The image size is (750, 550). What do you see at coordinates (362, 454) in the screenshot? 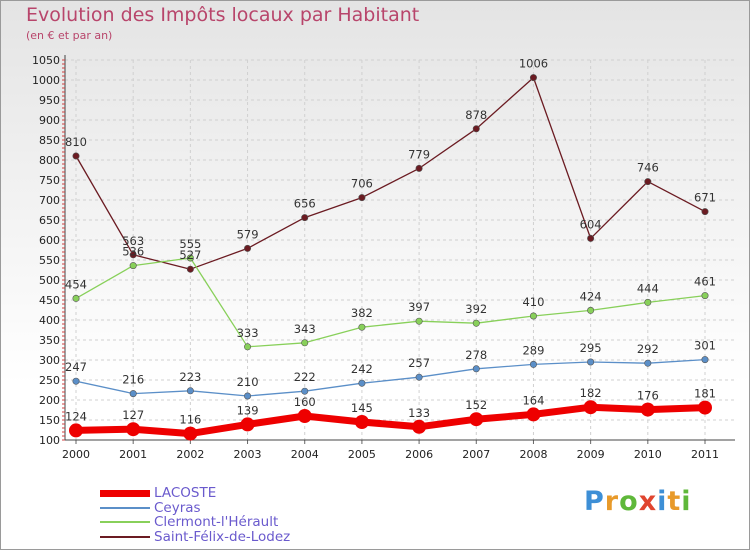
I see `x-tick-label: 2005` at bounding box center [362, 454].